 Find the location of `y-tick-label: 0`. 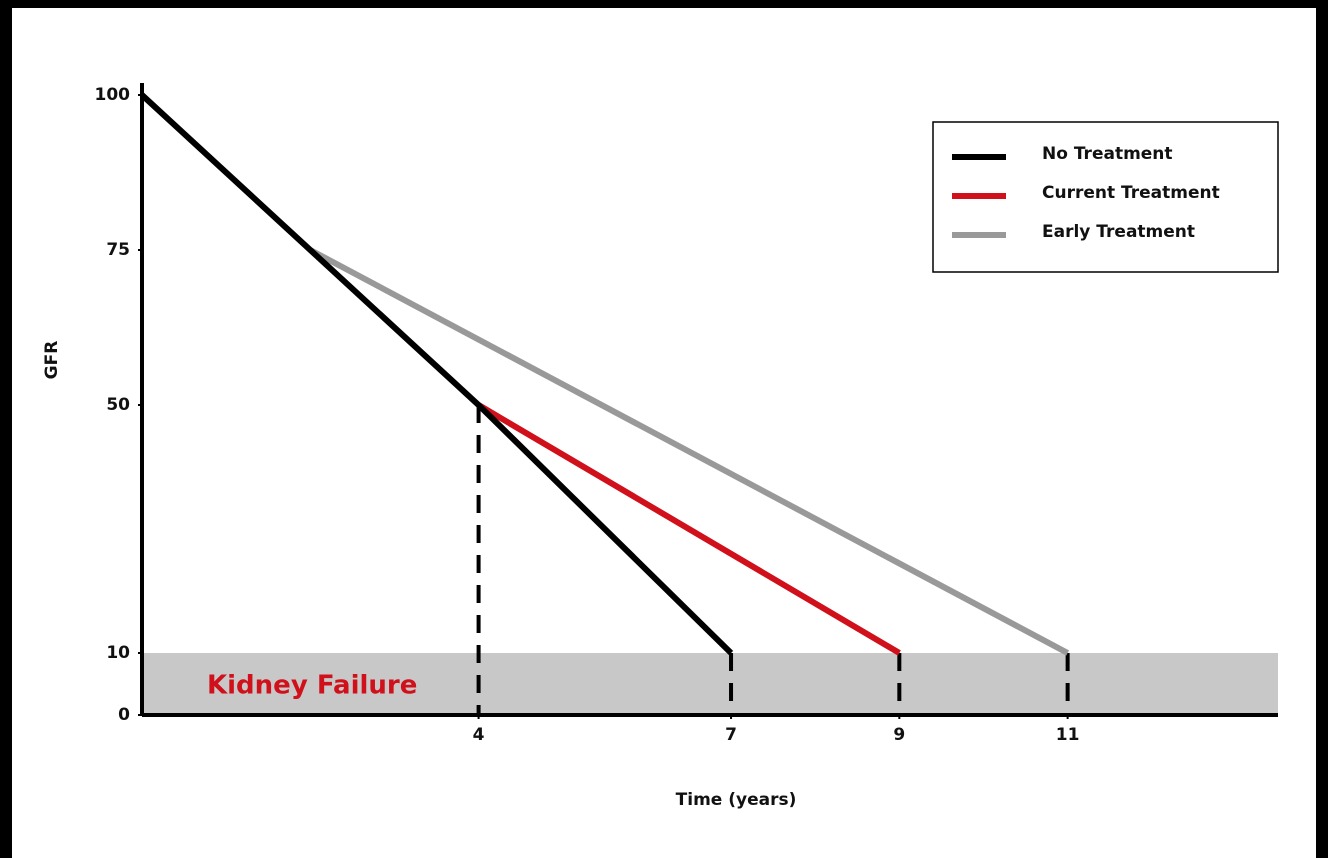

y-tick-label: 0 is located at coordinates (124, 715).